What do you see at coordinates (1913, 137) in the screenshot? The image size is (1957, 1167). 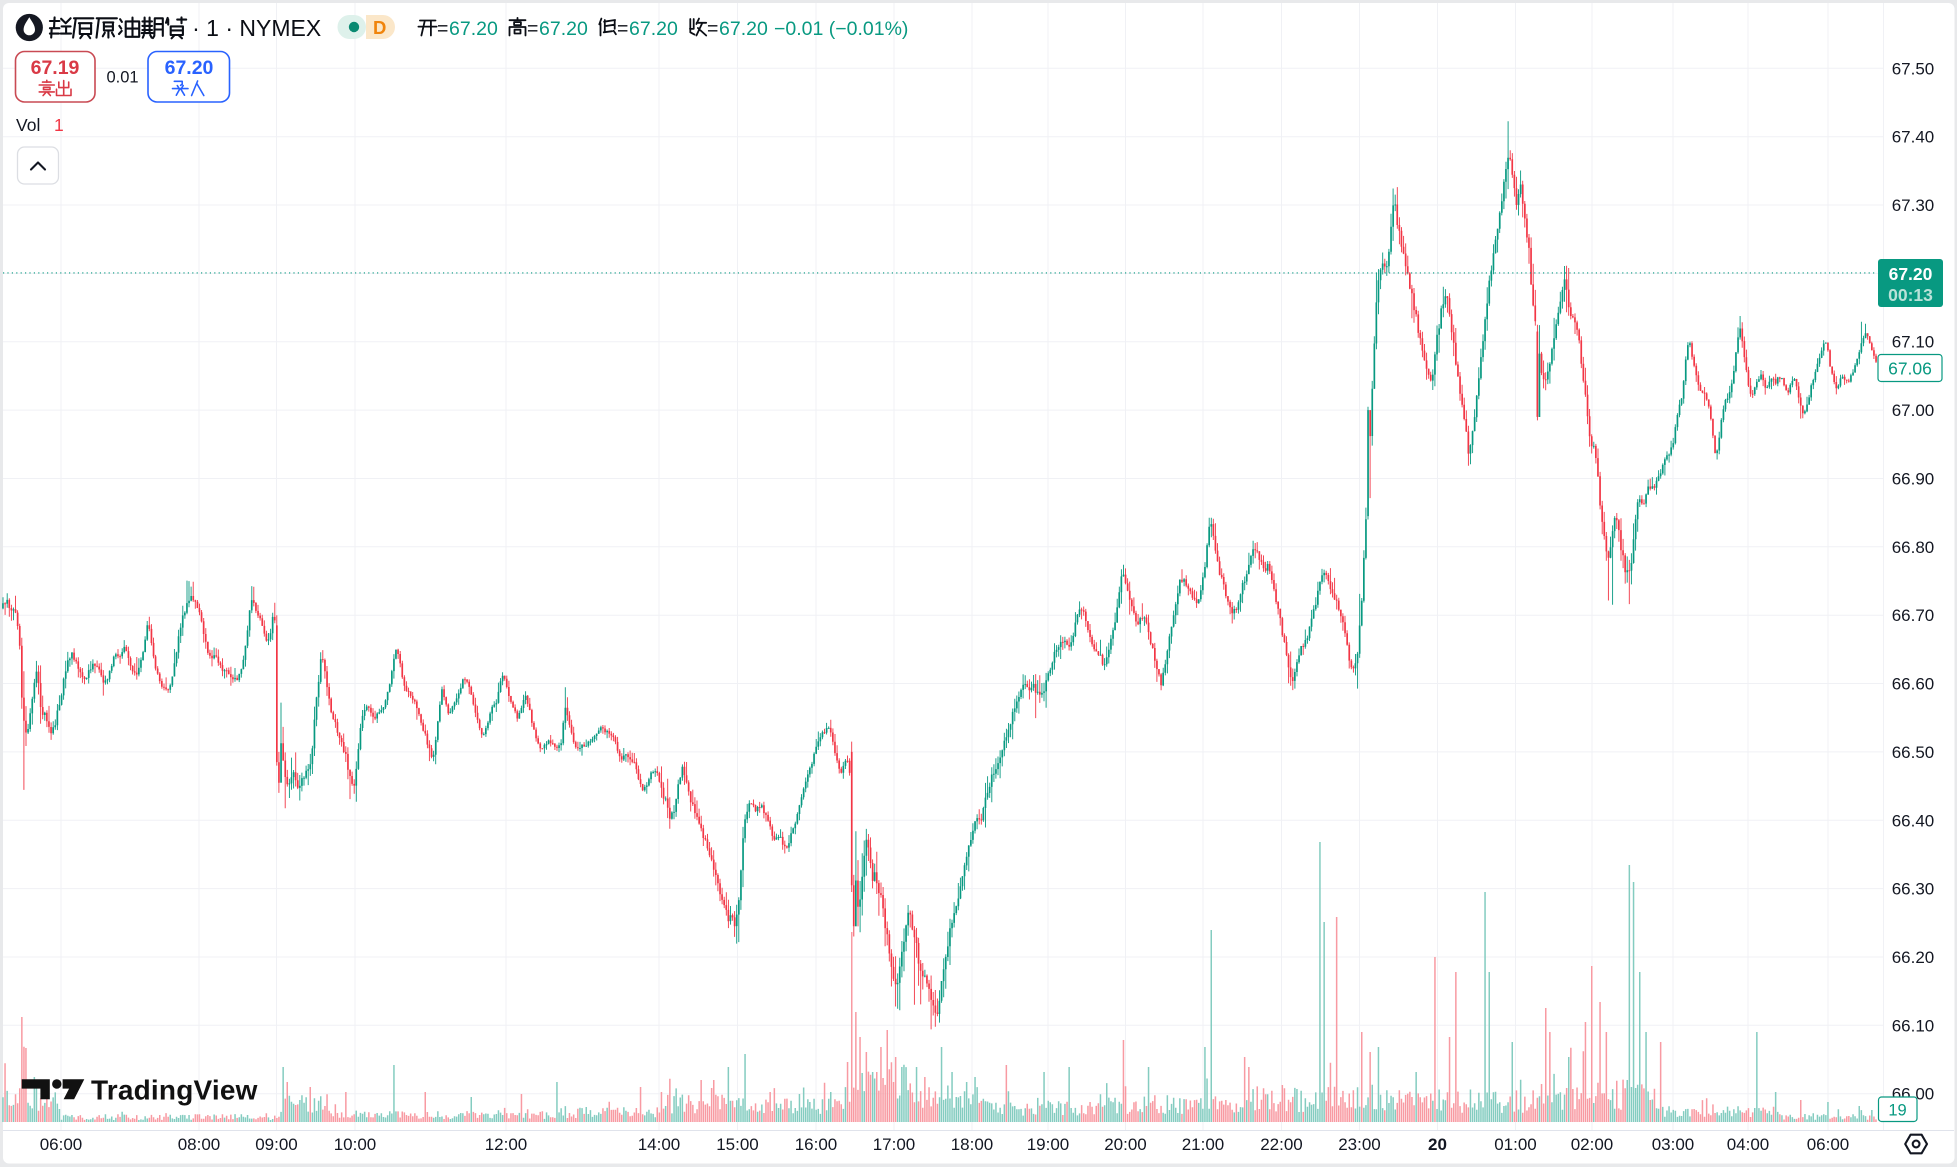 I see `svg-text: 67.40` at bounding box center [1913, 137].